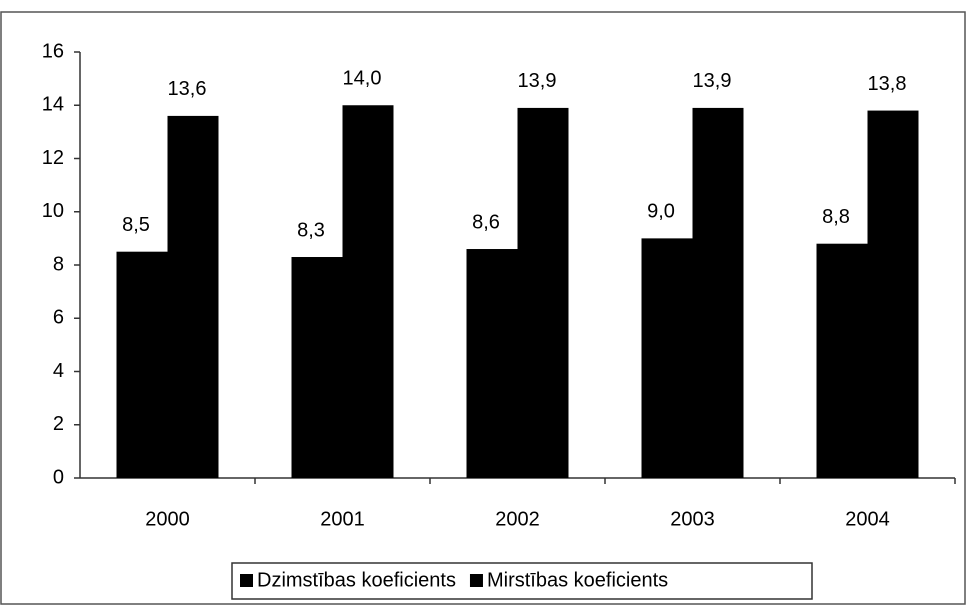 This screenshot has width=967, height=606. What do you see at coordinates (53, 105) in the screenshot?
I see `y-tick-label: 14` at bounding box center [53, 105].